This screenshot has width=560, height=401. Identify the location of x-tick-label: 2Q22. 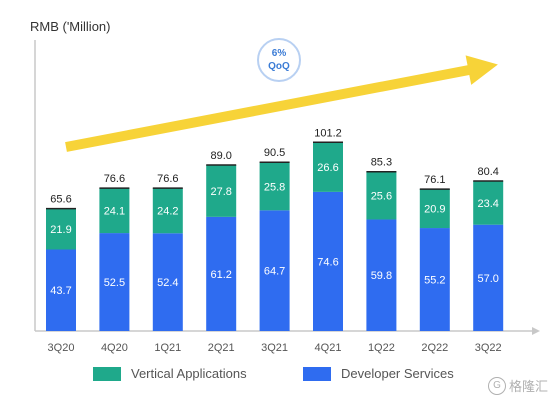
(434, 348).